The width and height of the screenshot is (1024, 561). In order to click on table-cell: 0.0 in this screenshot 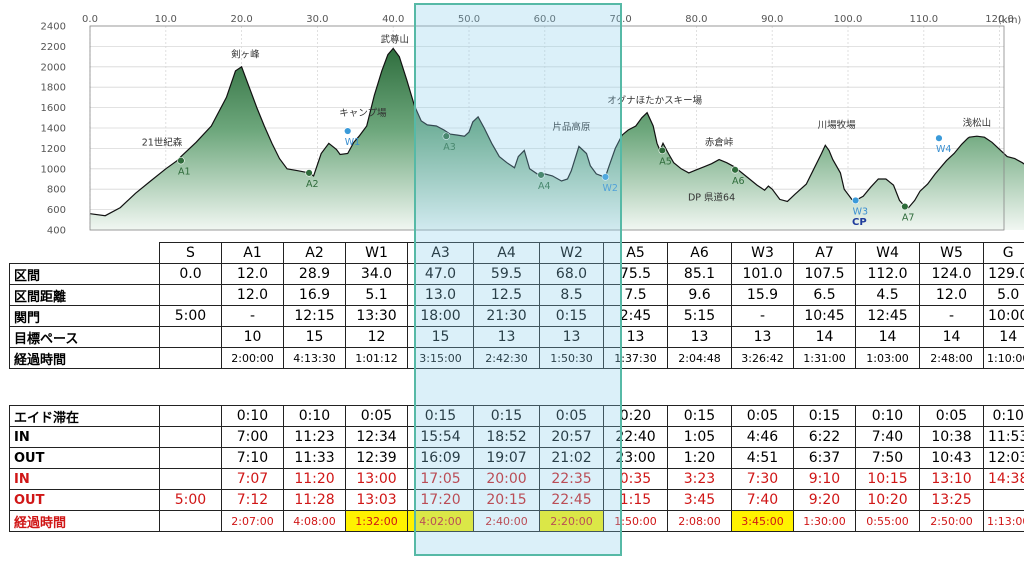, I will do `click(190, 274)`.